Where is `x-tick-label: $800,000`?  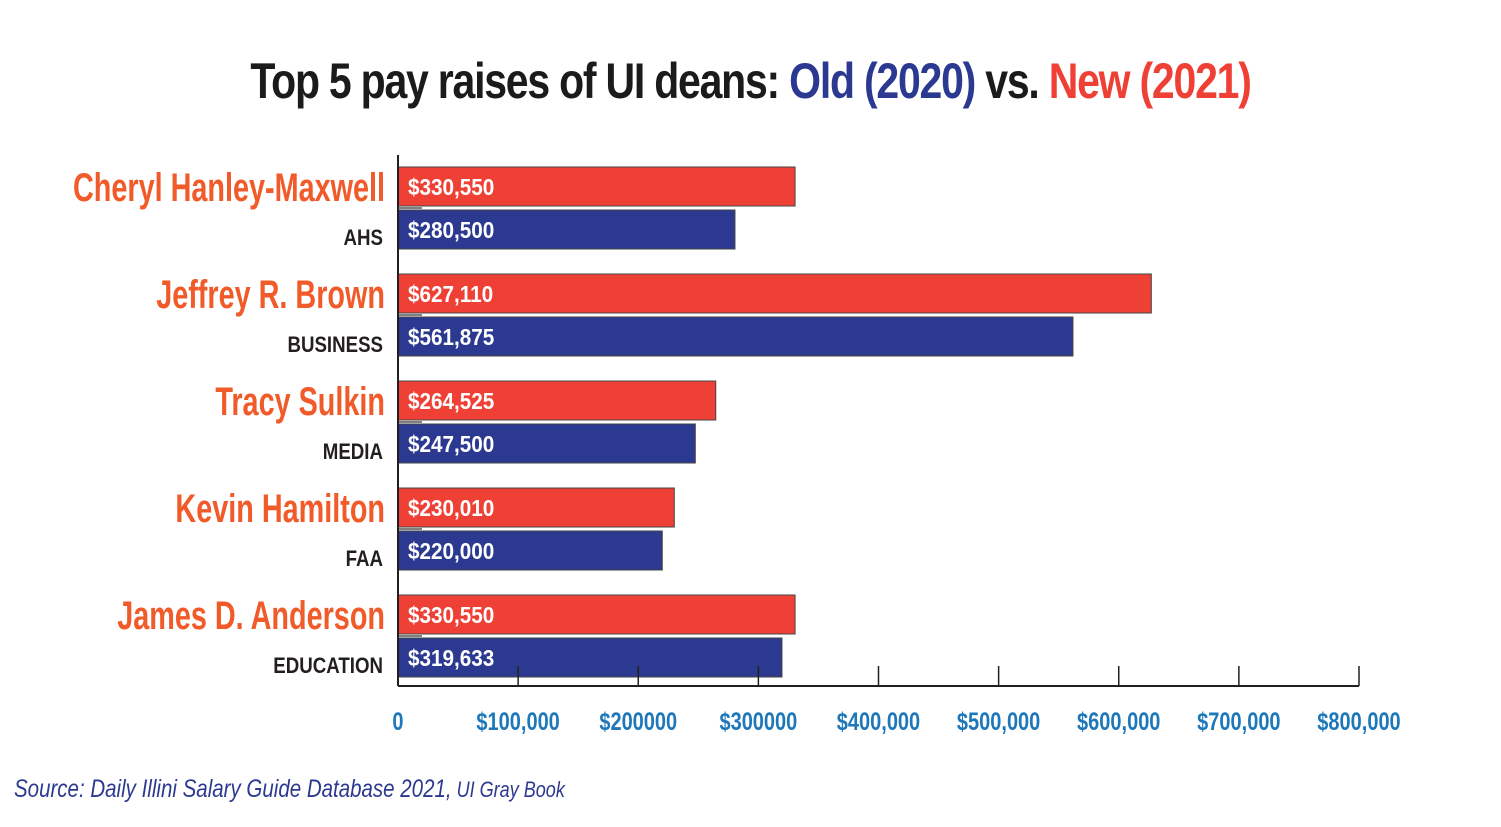 x-tick-label: $800,000 is located at coordinates (1358, 722).